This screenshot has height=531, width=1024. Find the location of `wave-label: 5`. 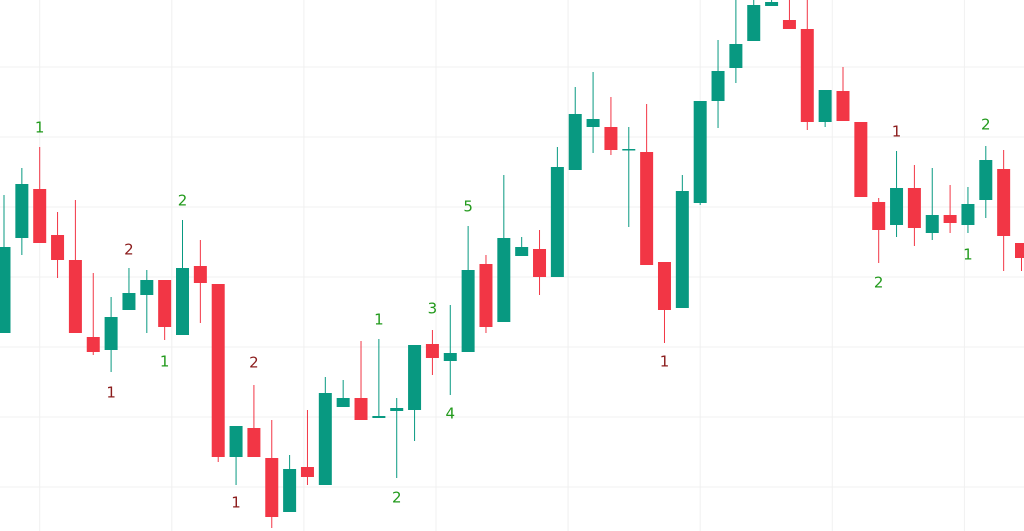

wave-label: 5 is located at coordinates (468, 207).